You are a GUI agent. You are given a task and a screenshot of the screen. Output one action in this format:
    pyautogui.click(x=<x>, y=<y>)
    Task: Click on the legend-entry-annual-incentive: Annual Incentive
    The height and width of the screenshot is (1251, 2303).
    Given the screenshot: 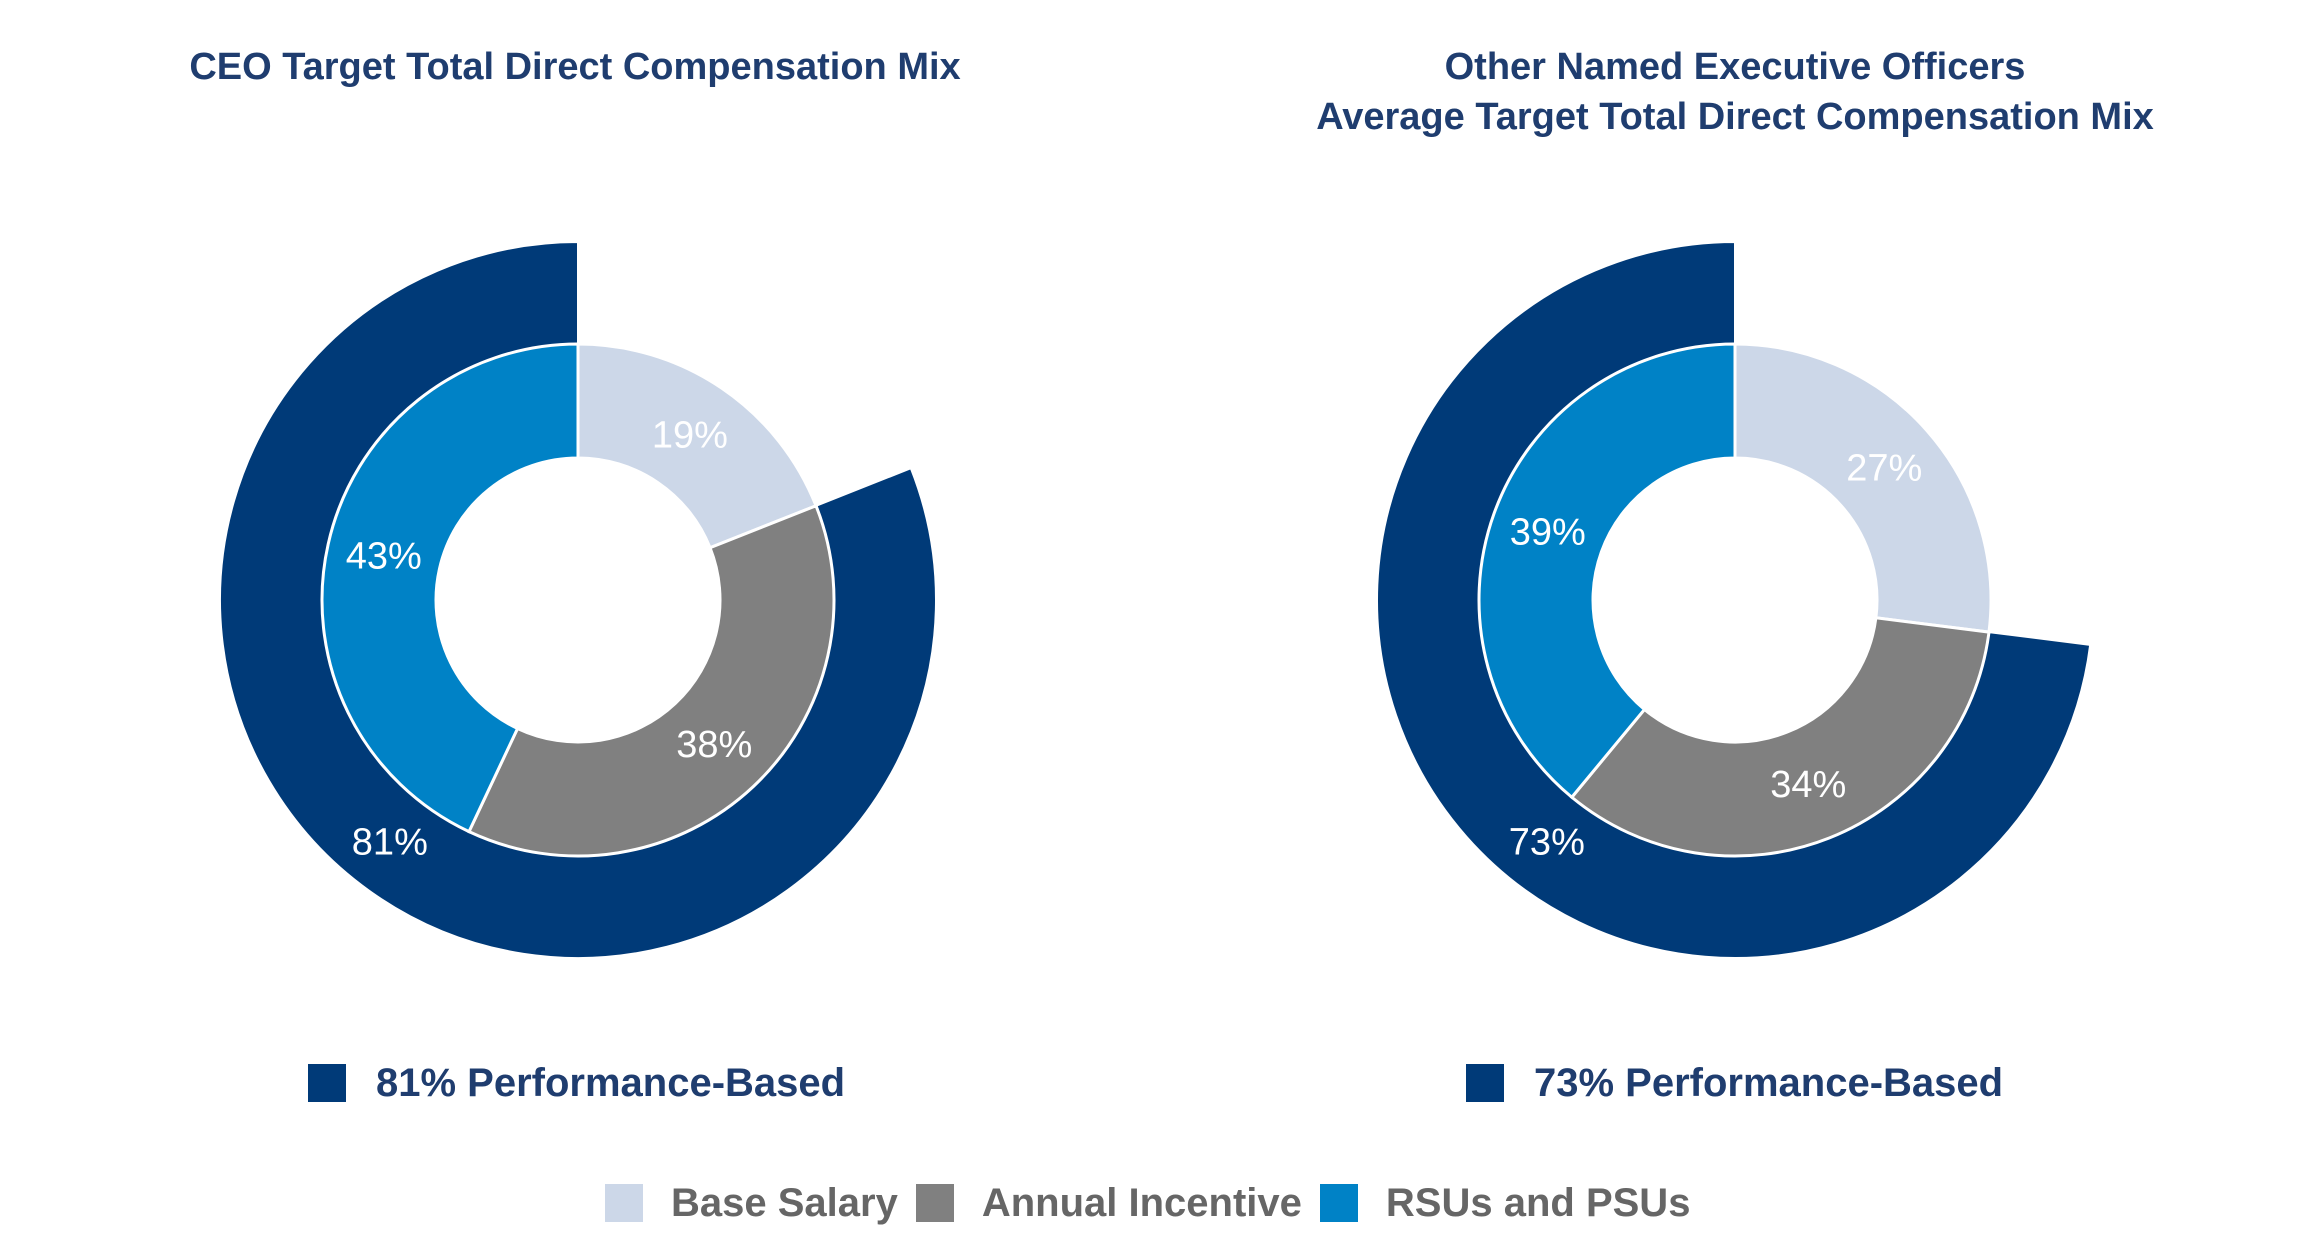 What is the action you would take?
    pyautogui.click(x=1108, y=1203)
    